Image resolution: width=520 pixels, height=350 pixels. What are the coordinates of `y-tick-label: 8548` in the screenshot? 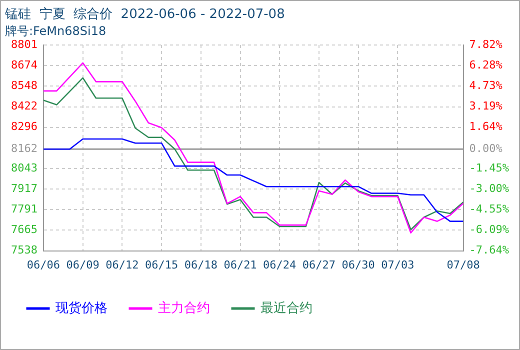 It's located at (24, 85).